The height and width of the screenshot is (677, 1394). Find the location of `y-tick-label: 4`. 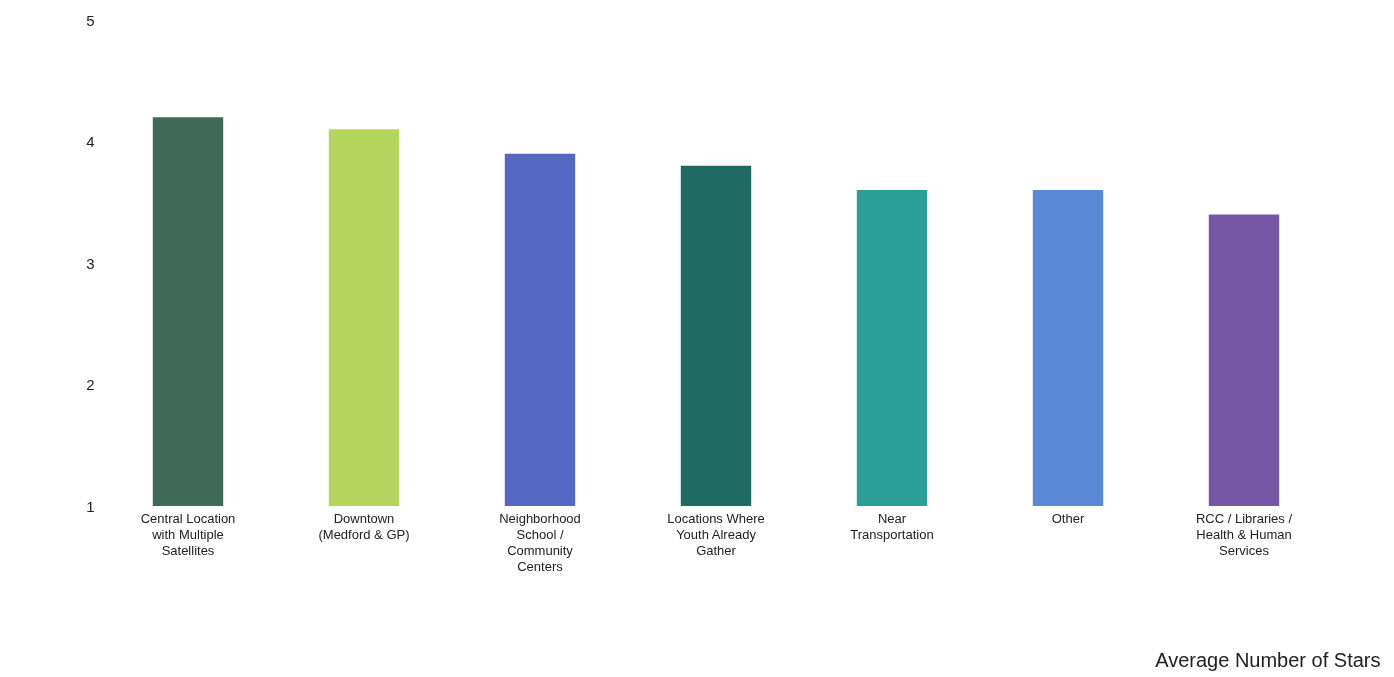

y-tick-label: 4 is located at coordinates (90, 141).